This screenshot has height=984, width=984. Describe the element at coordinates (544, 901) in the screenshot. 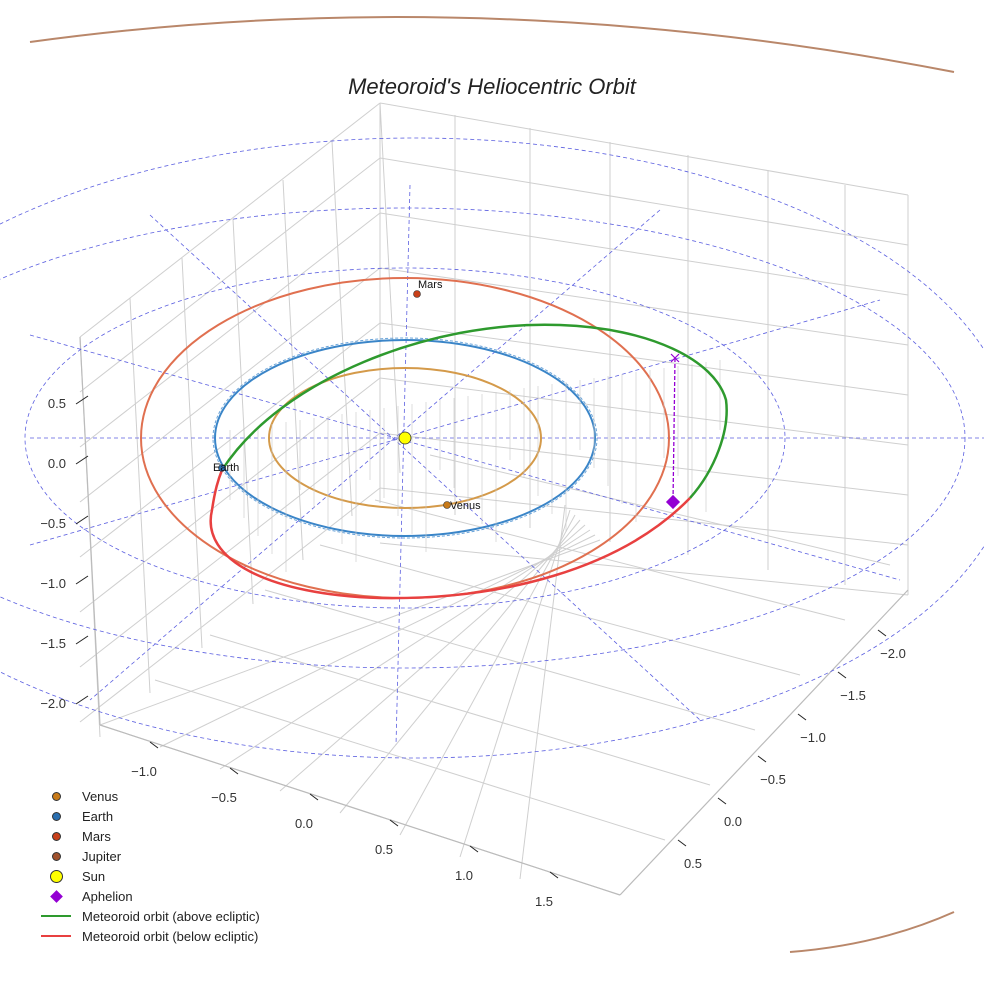

I see `x-tick-label: 1.5` at that location.